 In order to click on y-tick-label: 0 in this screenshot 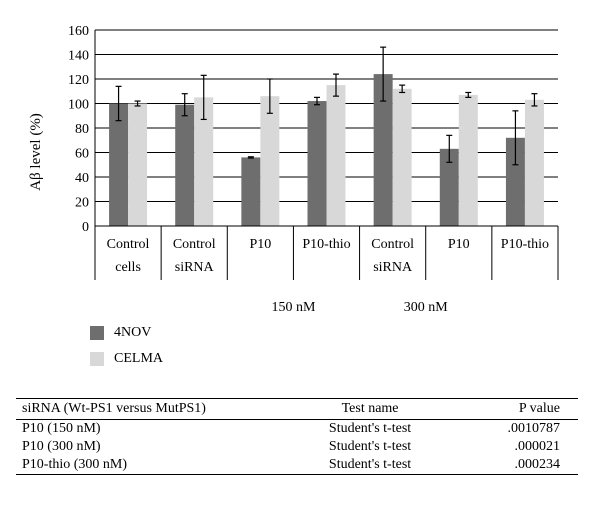, I will do `click(85, 227)`.